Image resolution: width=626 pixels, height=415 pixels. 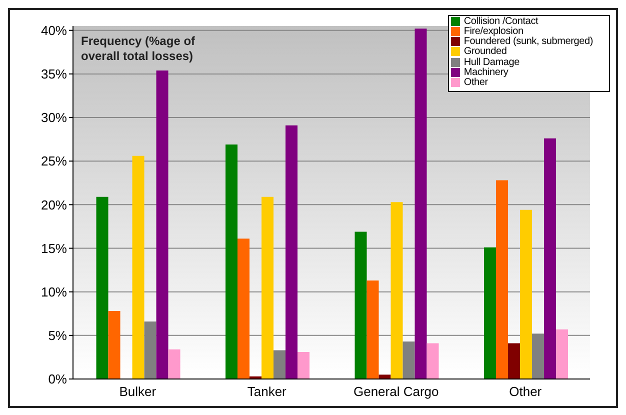 What do you see at coordinates (54, 118) in the screenshot?
I see `y-tick-label: 30%` at bounding box center [54, 118].